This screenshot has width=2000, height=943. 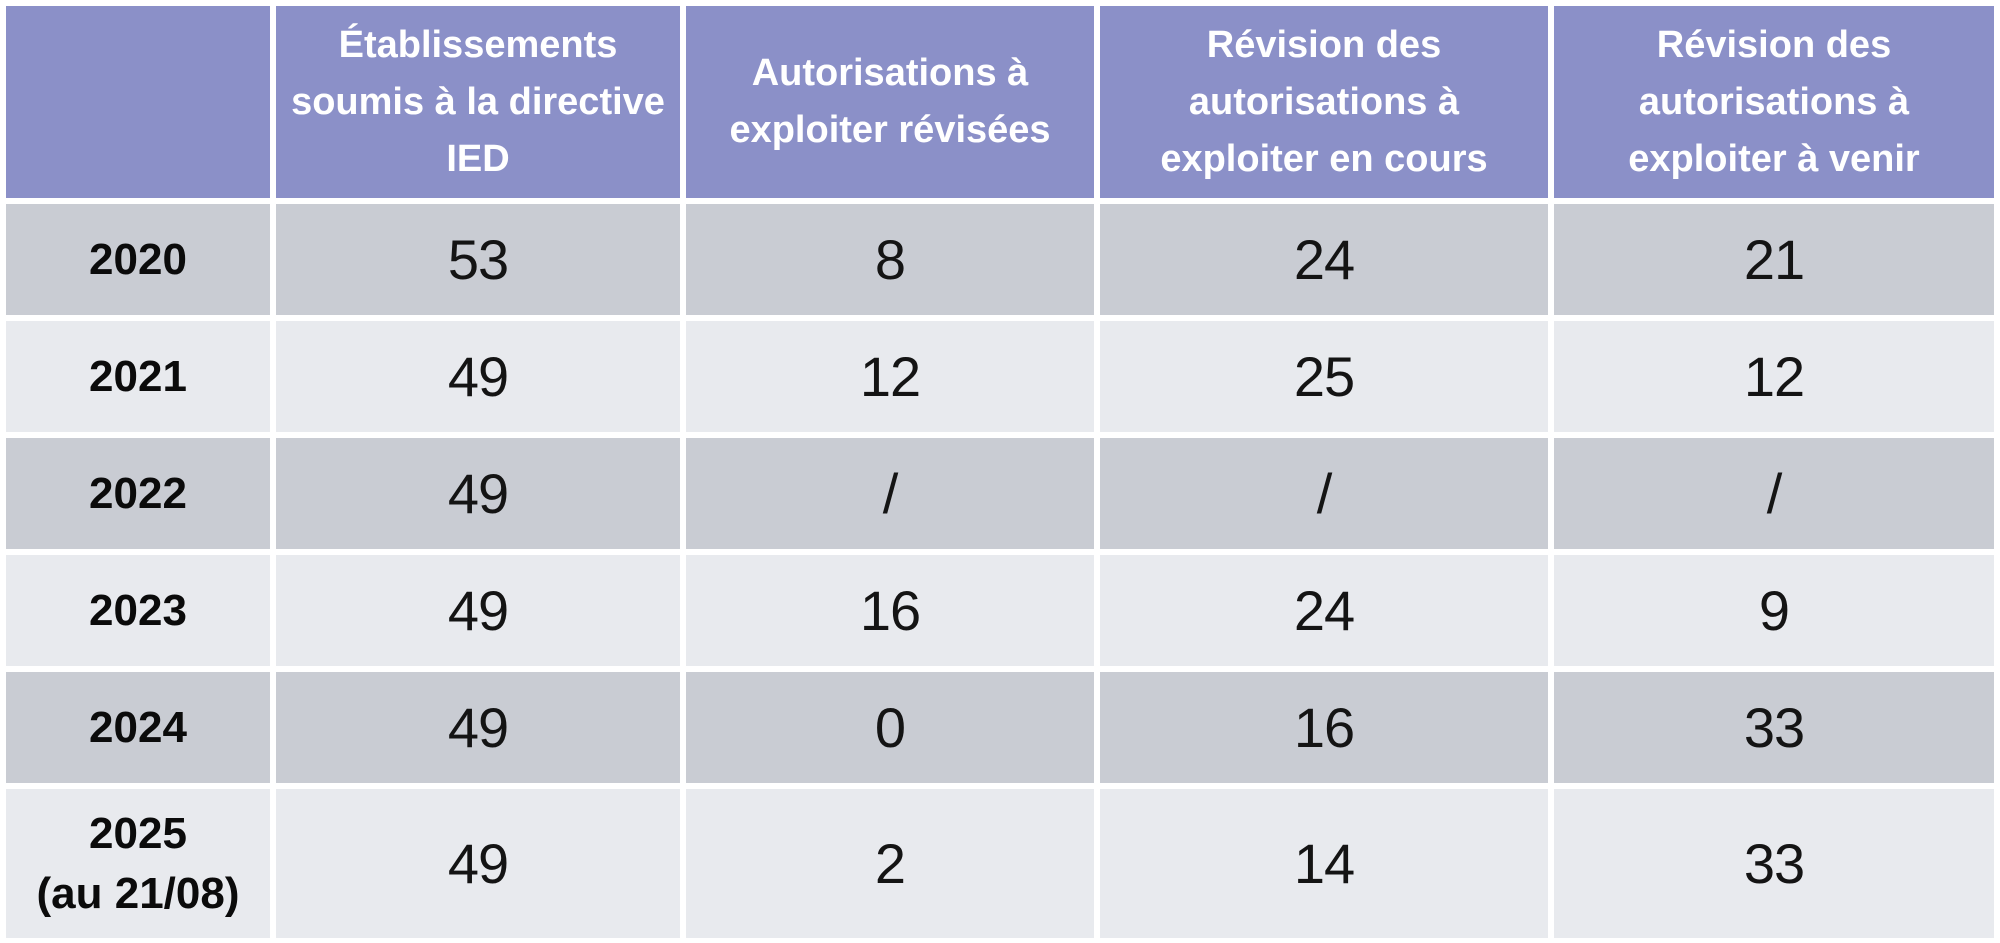 I want to click on row-year-label: 2025 (au 21/08), so click(x=138, y=863).